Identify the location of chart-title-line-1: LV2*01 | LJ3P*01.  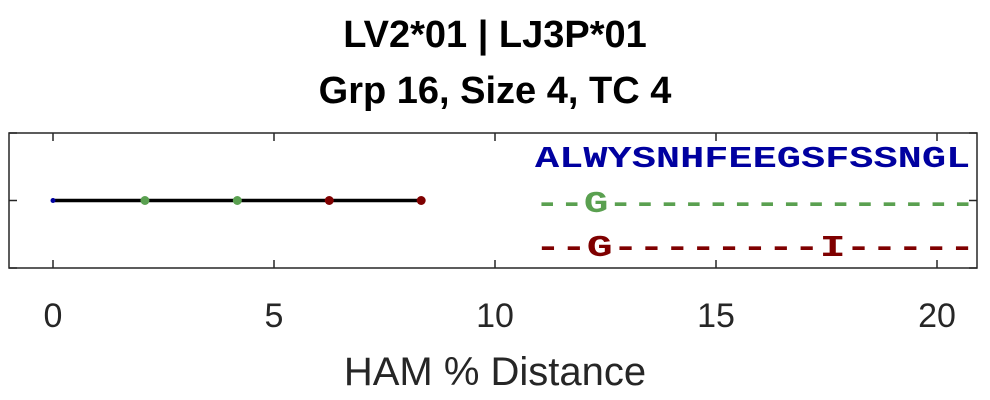
(495, 35).